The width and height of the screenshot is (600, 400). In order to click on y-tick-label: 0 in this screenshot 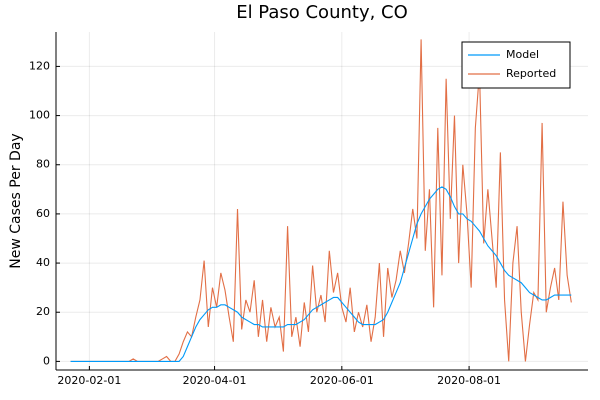, I will do `click(46, 360)`.